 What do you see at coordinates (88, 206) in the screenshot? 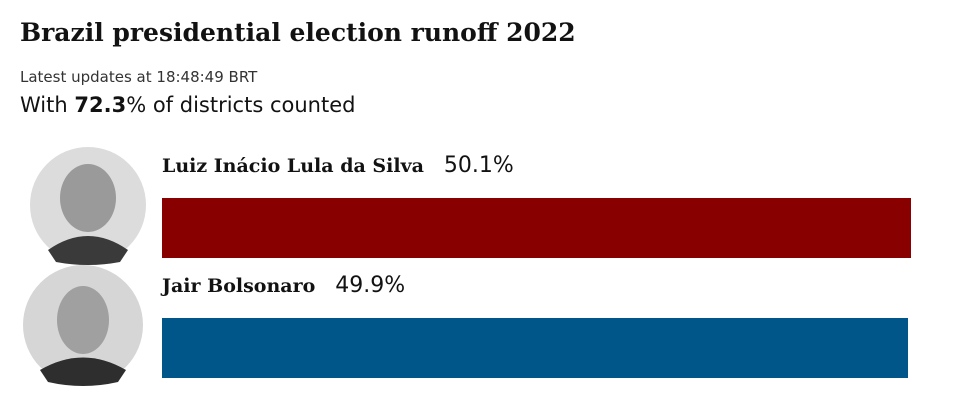
I see `photo-lula` at bounding box center [88, 206].